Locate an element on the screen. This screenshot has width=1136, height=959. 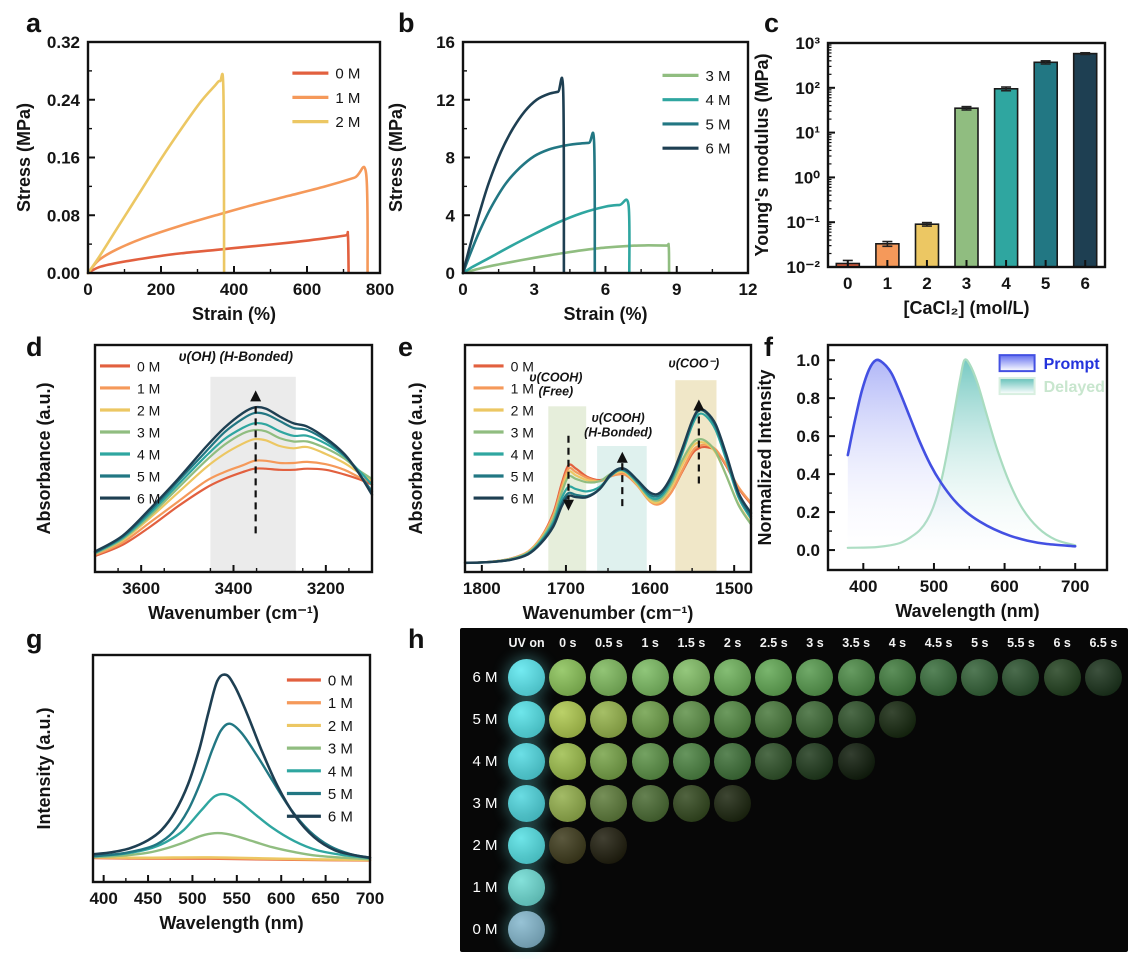
sample-row: 5 M is located at coordinates (794, 719).